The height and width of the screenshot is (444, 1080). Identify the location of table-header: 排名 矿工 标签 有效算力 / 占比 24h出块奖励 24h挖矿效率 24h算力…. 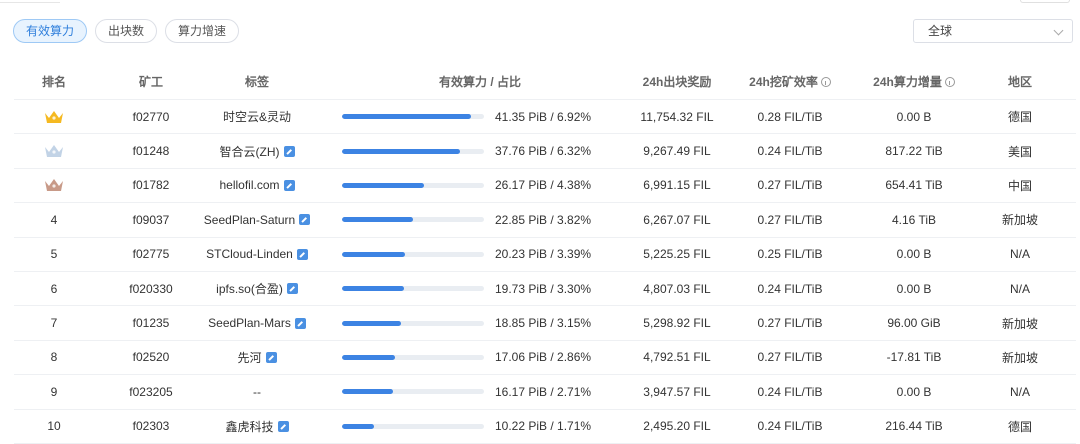
(545, 82).